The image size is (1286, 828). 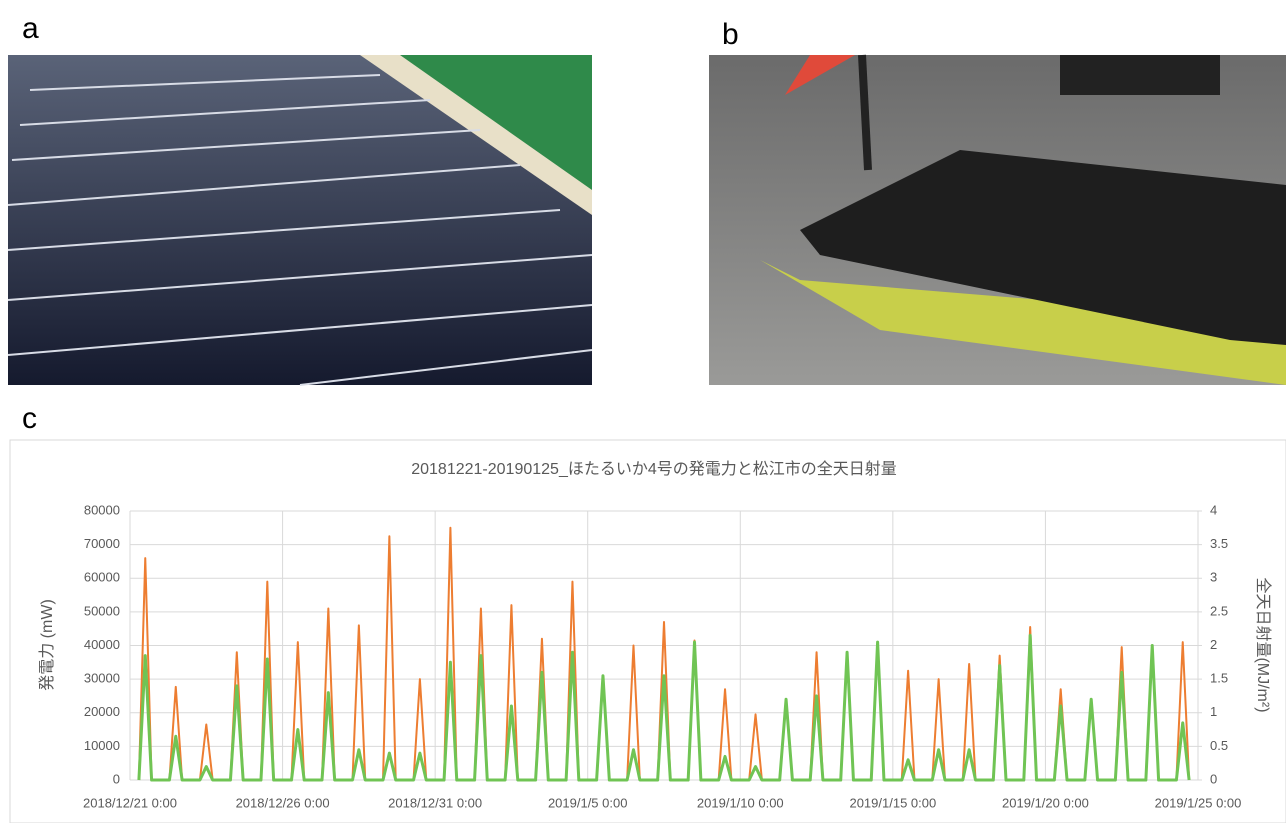 What do you see at coordinates (664, 707) in the screenshot?
I see `series-line` at bounding box center [664, 707].